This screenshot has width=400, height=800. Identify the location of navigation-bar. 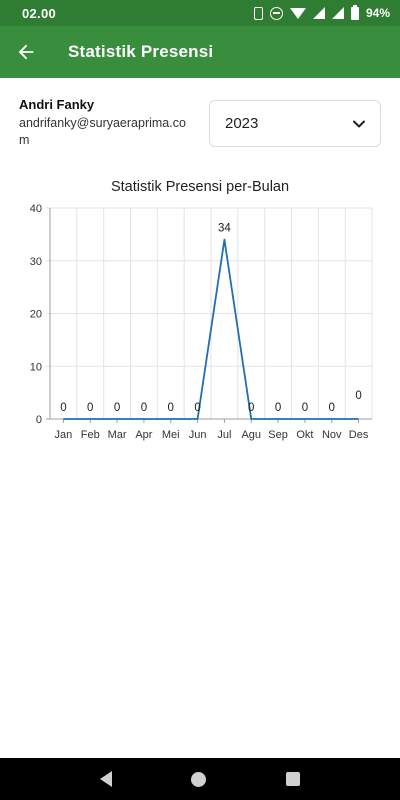
(200, 779).